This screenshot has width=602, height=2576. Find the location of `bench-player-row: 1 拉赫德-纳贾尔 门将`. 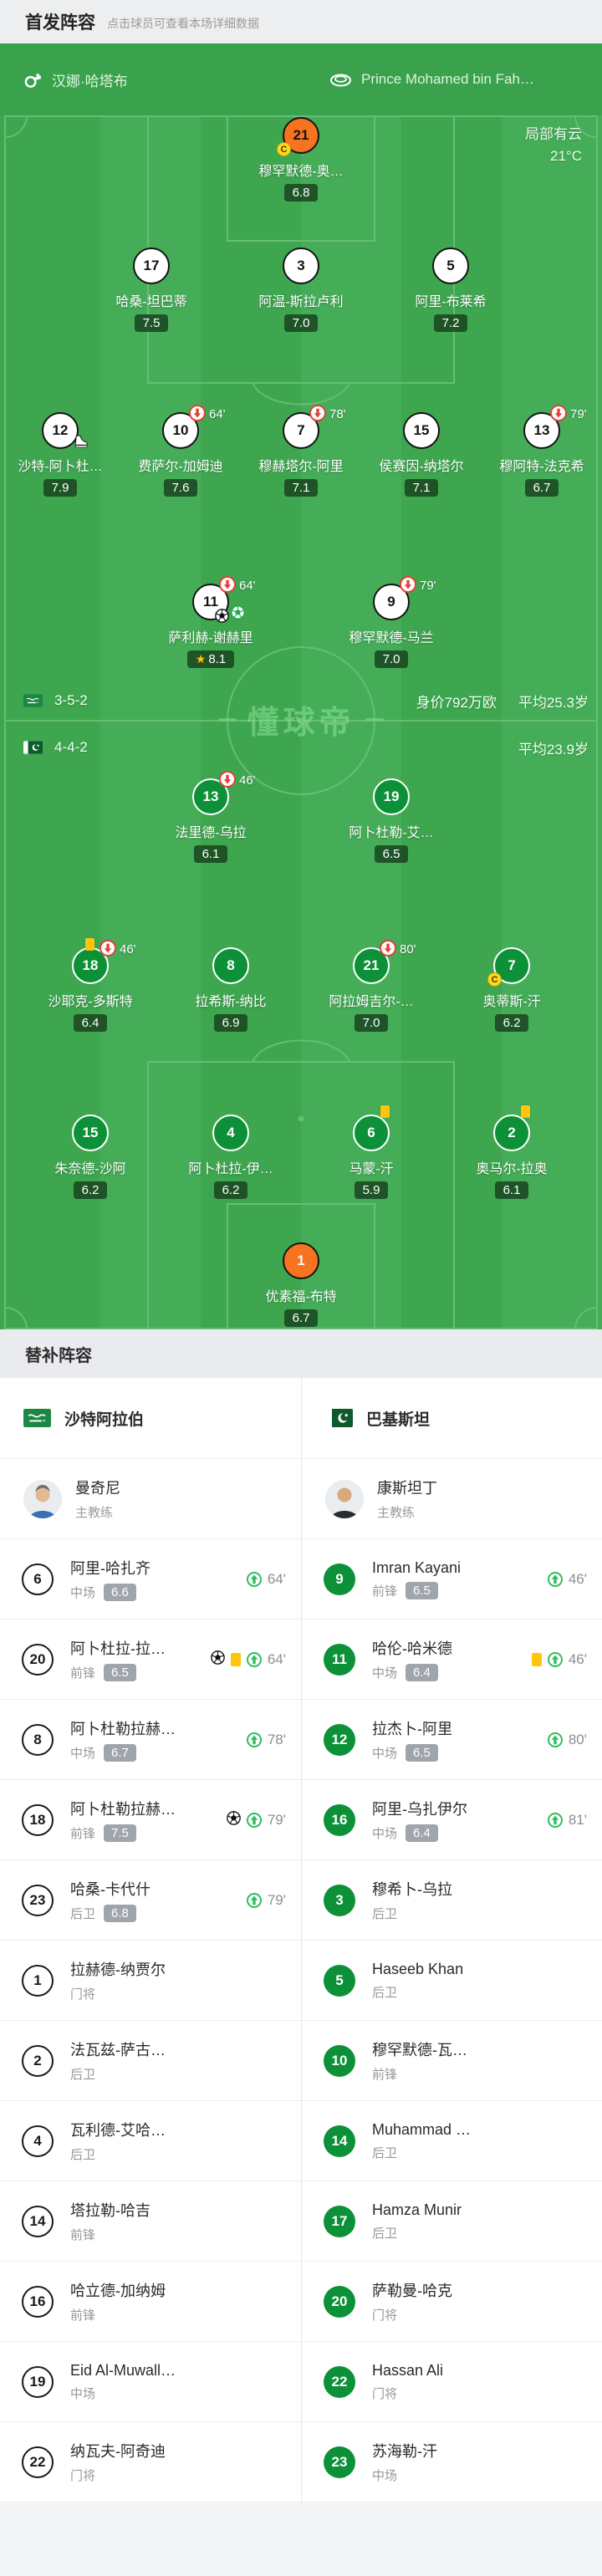

bench-player-row: 1 拉赫德-纳贾尔 门将 is located at coordinates (150, 1981).